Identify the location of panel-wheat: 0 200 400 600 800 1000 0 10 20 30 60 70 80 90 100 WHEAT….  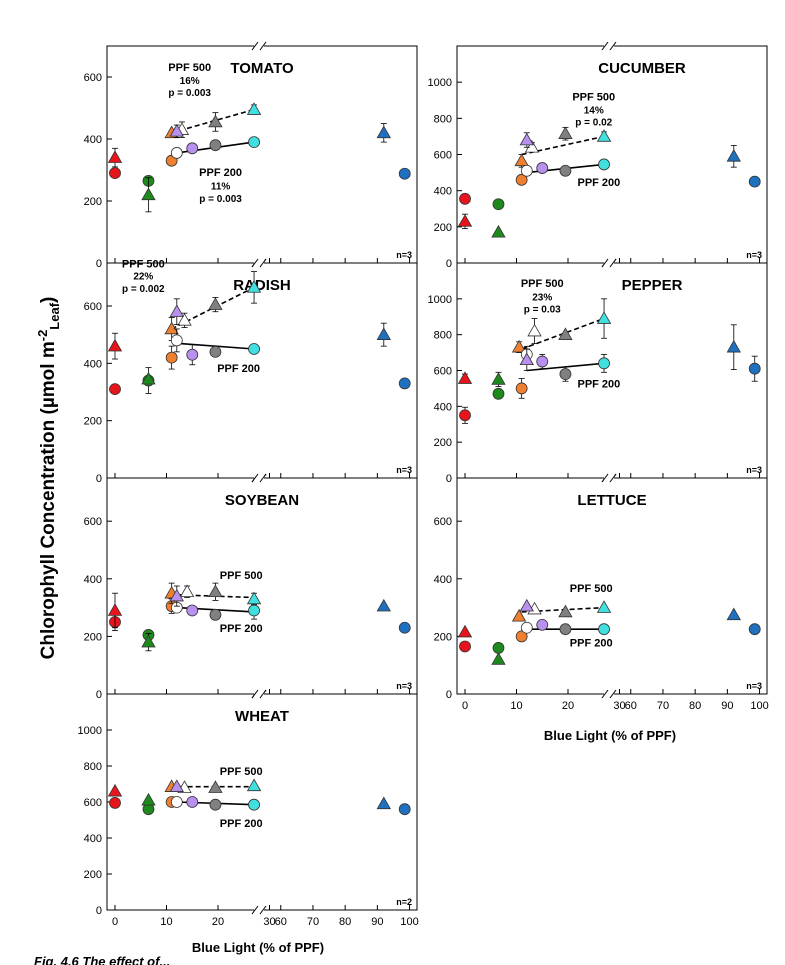
(248, 808).